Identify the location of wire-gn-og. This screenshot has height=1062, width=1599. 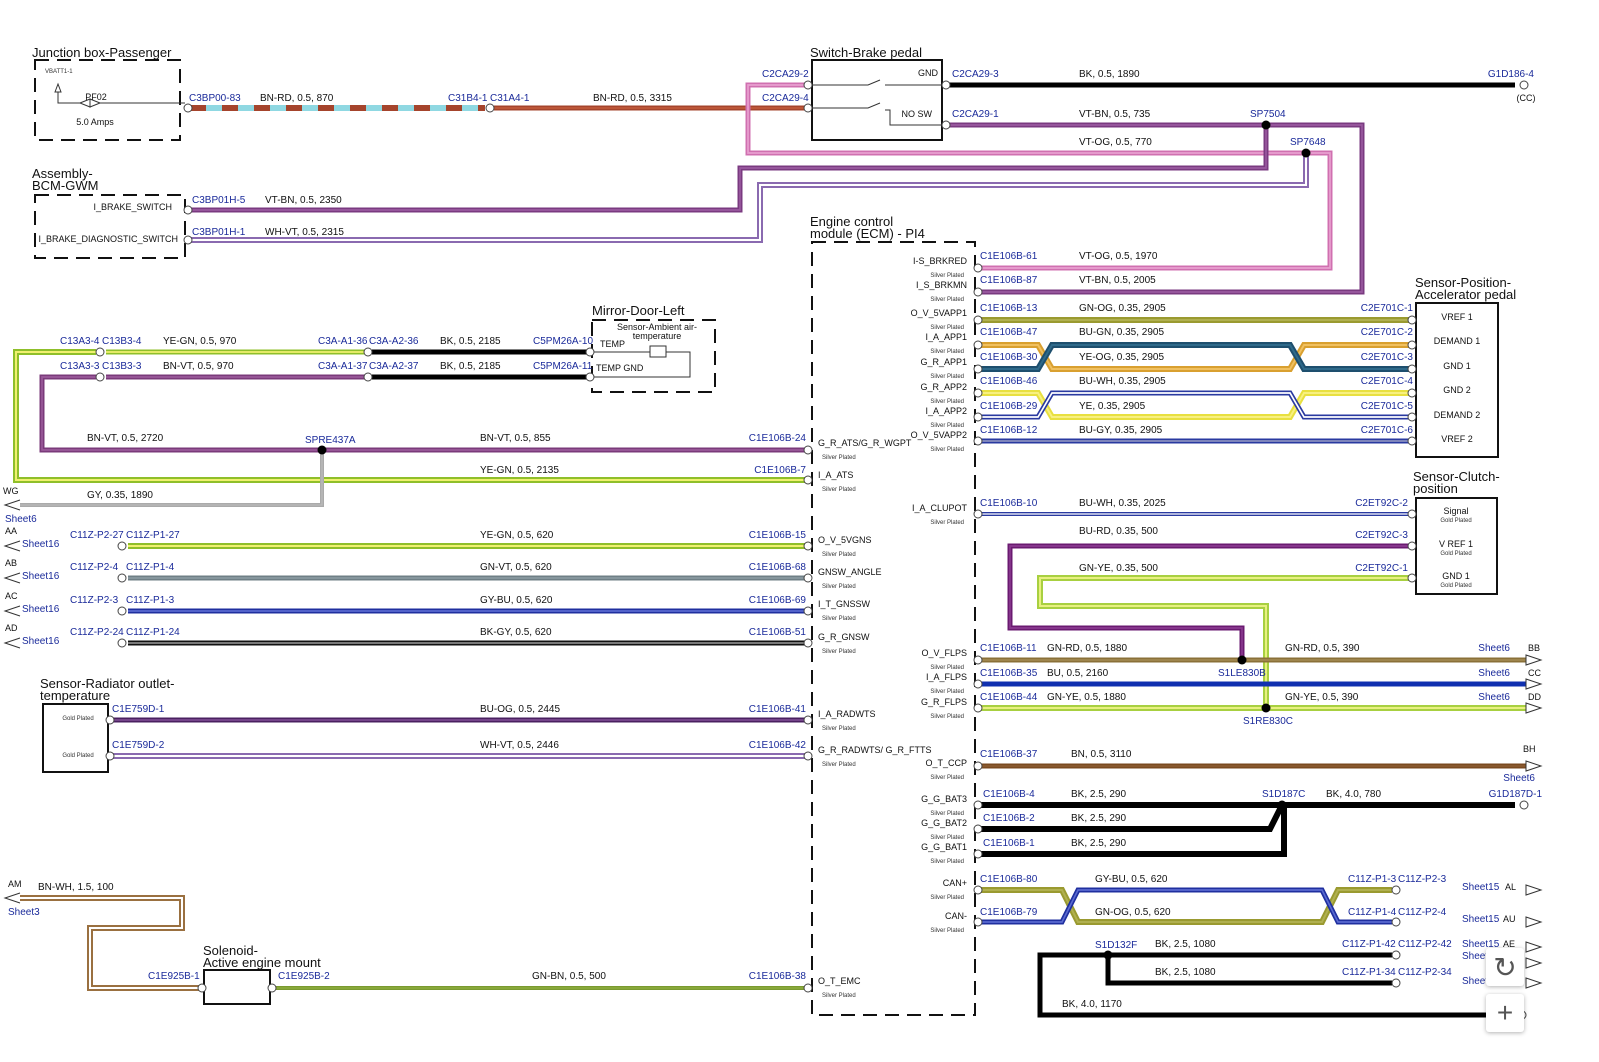
(1186, 906).